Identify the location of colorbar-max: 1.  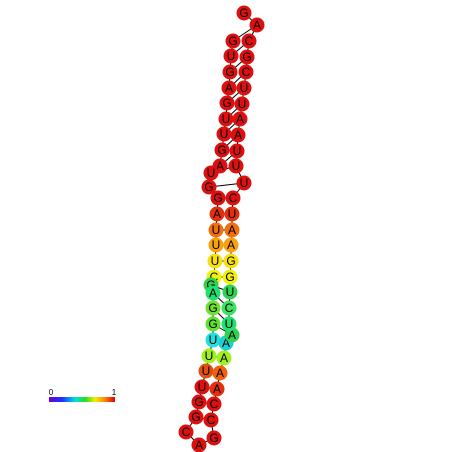
(114, 392).